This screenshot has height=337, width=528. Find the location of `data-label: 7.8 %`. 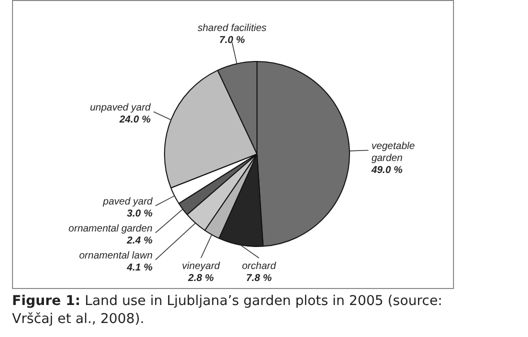

data-label: 7.8 % is located at coordinates (259, 278).